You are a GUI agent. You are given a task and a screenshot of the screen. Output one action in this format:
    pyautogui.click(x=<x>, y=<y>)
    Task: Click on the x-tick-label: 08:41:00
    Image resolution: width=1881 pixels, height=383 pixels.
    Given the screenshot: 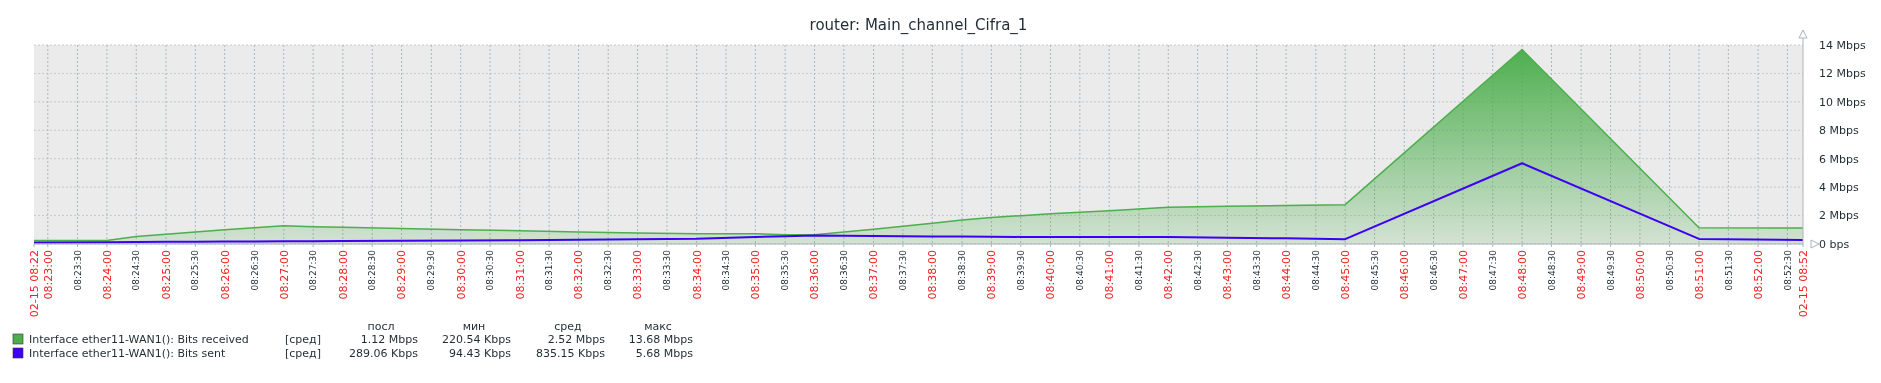 What is the action you would take?
    pyautogui.click(x=1110, y=275)
    